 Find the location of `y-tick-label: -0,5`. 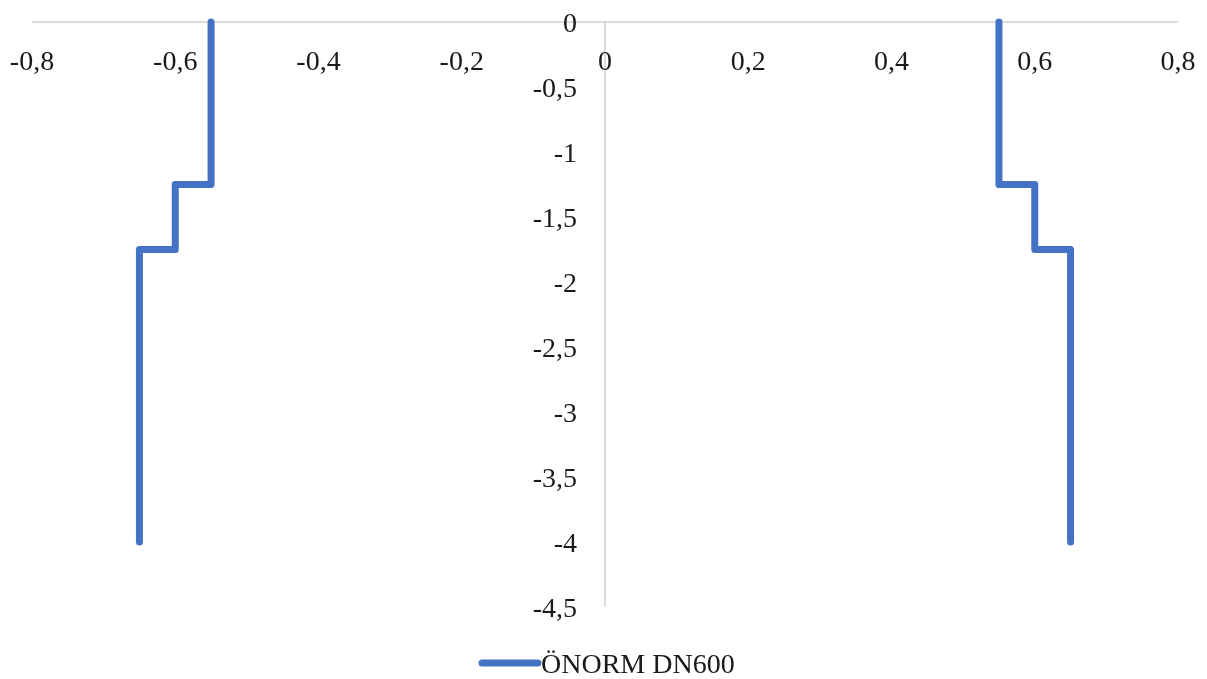

y-tick-label: -0,5 is located at coordinates (554, 87).